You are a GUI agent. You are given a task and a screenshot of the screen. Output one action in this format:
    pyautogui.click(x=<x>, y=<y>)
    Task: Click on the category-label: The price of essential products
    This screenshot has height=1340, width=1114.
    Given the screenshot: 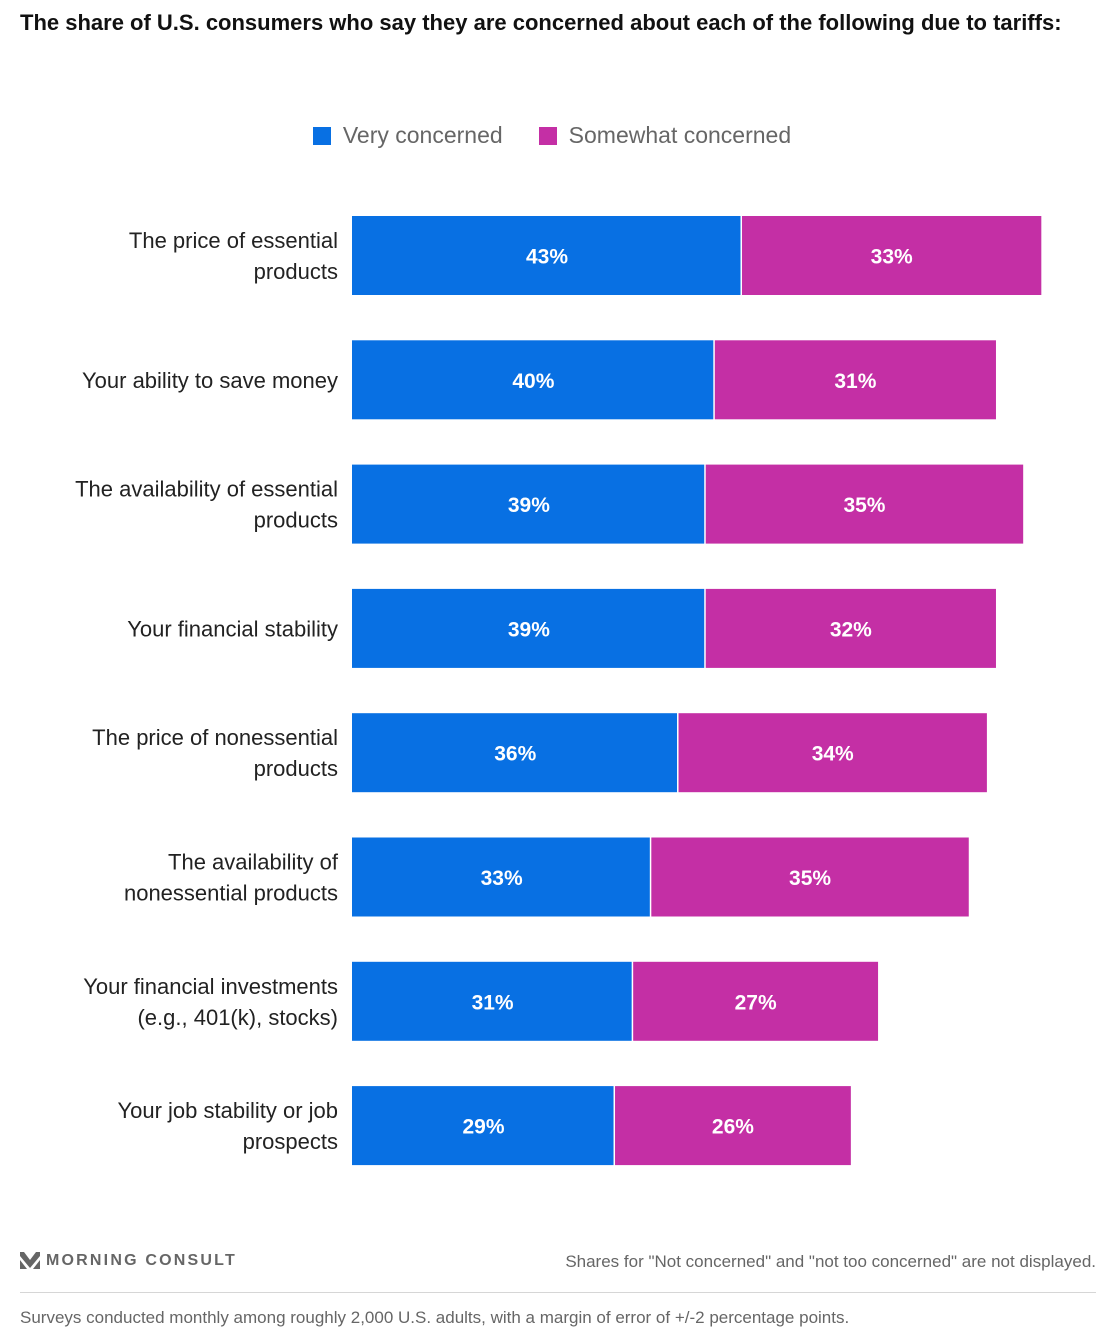 What is the action you would take?
    pyautogui.click(x=233, y=256)
    